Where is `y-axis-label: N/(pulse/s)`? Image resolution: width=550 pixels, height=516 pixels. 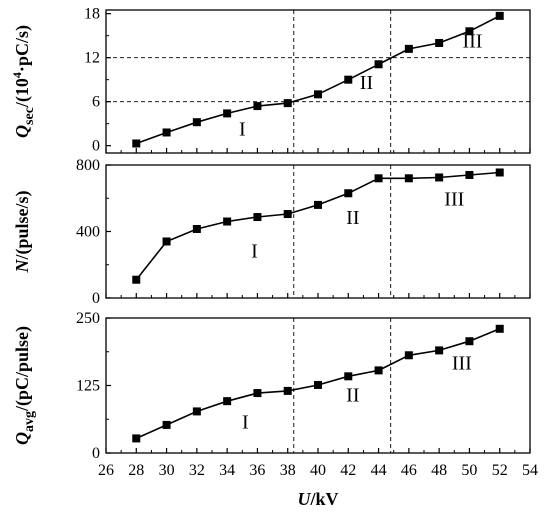 y-axis-label: N/(pulse/s) is located at coordinates (22, 231).